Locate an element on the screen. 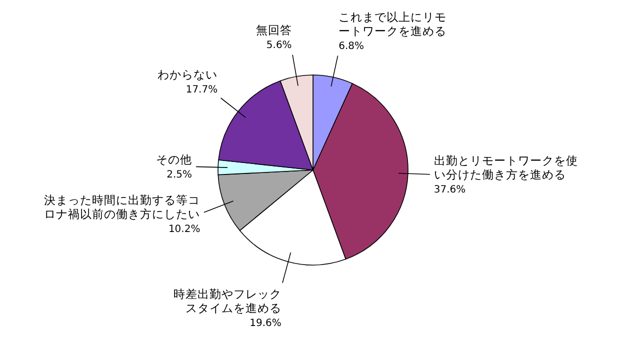 This screenshot has height=337, width=640. data-label: 6.8% is located at coordinates (351, 46).